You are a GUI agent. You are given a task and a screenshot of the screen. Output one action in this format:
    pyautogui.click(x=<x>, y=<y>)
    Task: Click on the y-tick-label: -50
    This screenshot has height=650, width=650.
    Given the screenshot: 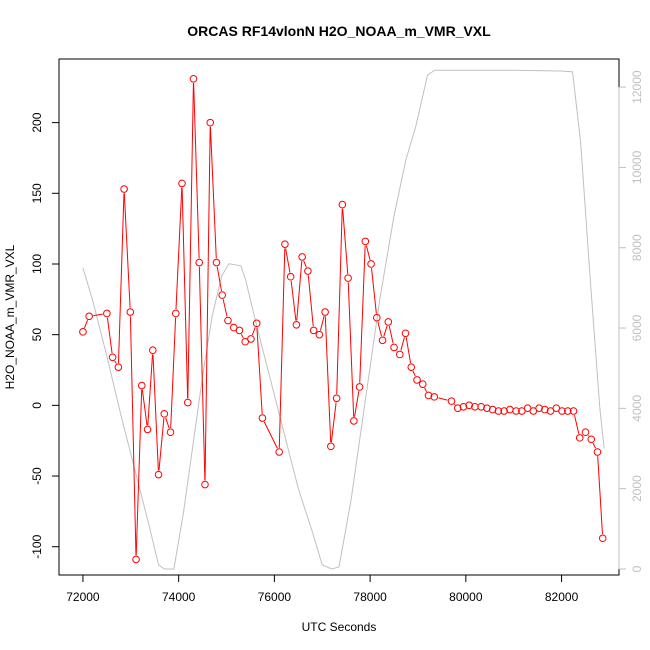 What is the action you would take?
    pyautogui.click(x=37, y=476)
    